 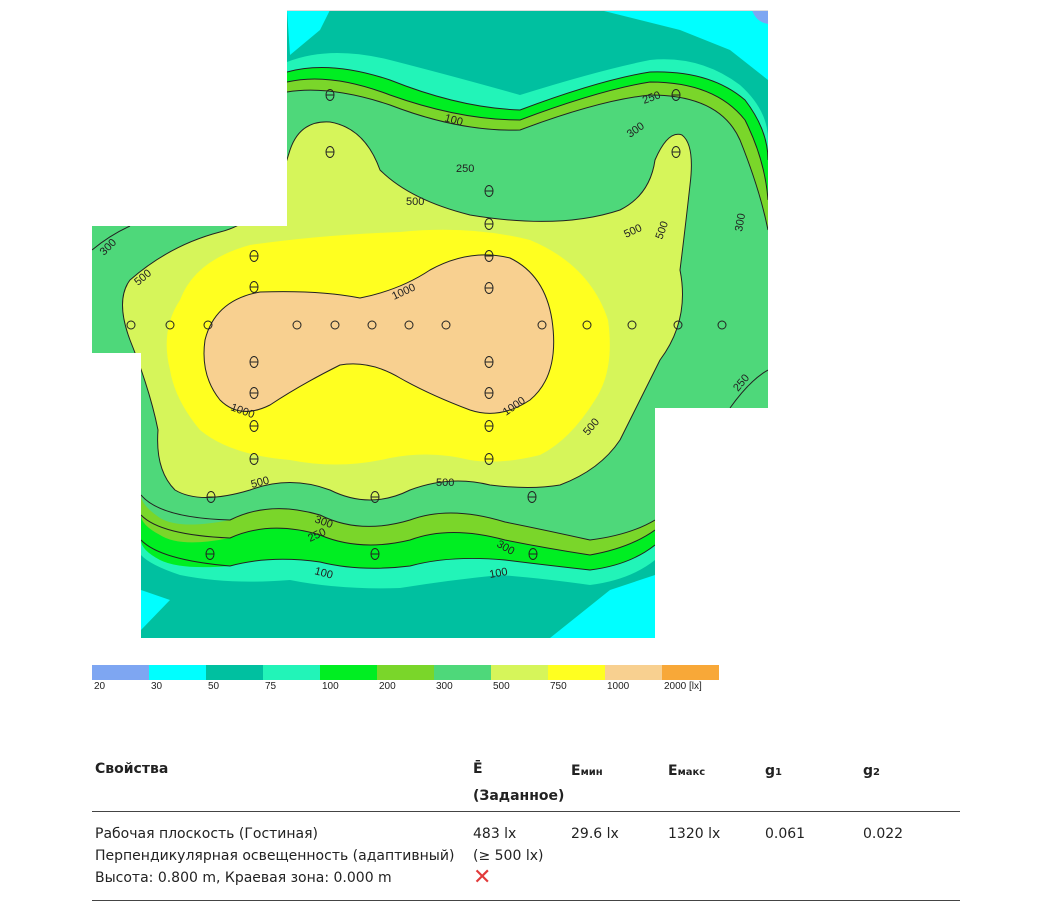 What do you see at coordinates (243, 878) in the screenshot?
I see `row-line-3: Высота: 0.800 m, Краевая зона: 0.000 m` at bounding box center [243, 878].